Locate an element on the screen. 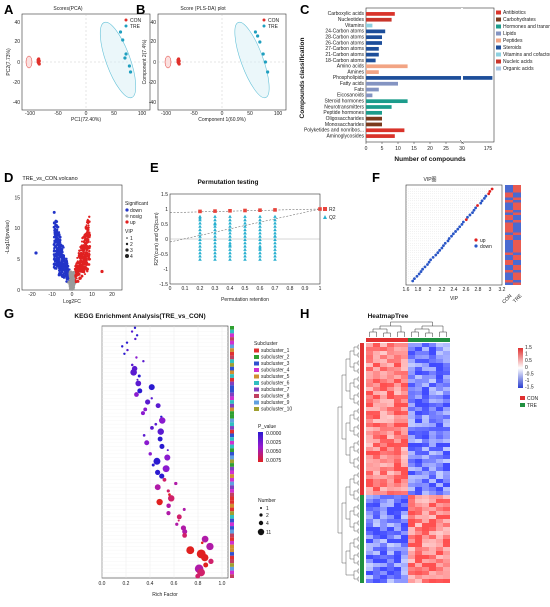  tick-label: 1 is located at coordinates (320, 289).